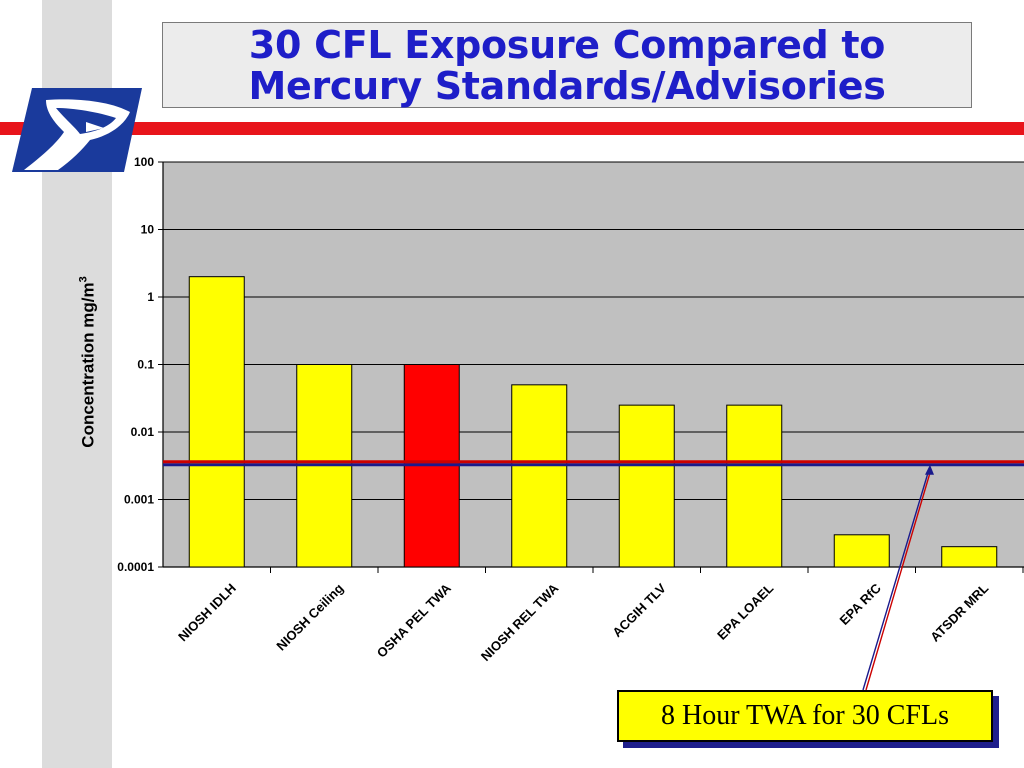 Image resolution: width=1024 pixels, height=768 pixels. I want to click on callout-text: 8 Hour TWA for 30 CFLs, so click(805, 715).